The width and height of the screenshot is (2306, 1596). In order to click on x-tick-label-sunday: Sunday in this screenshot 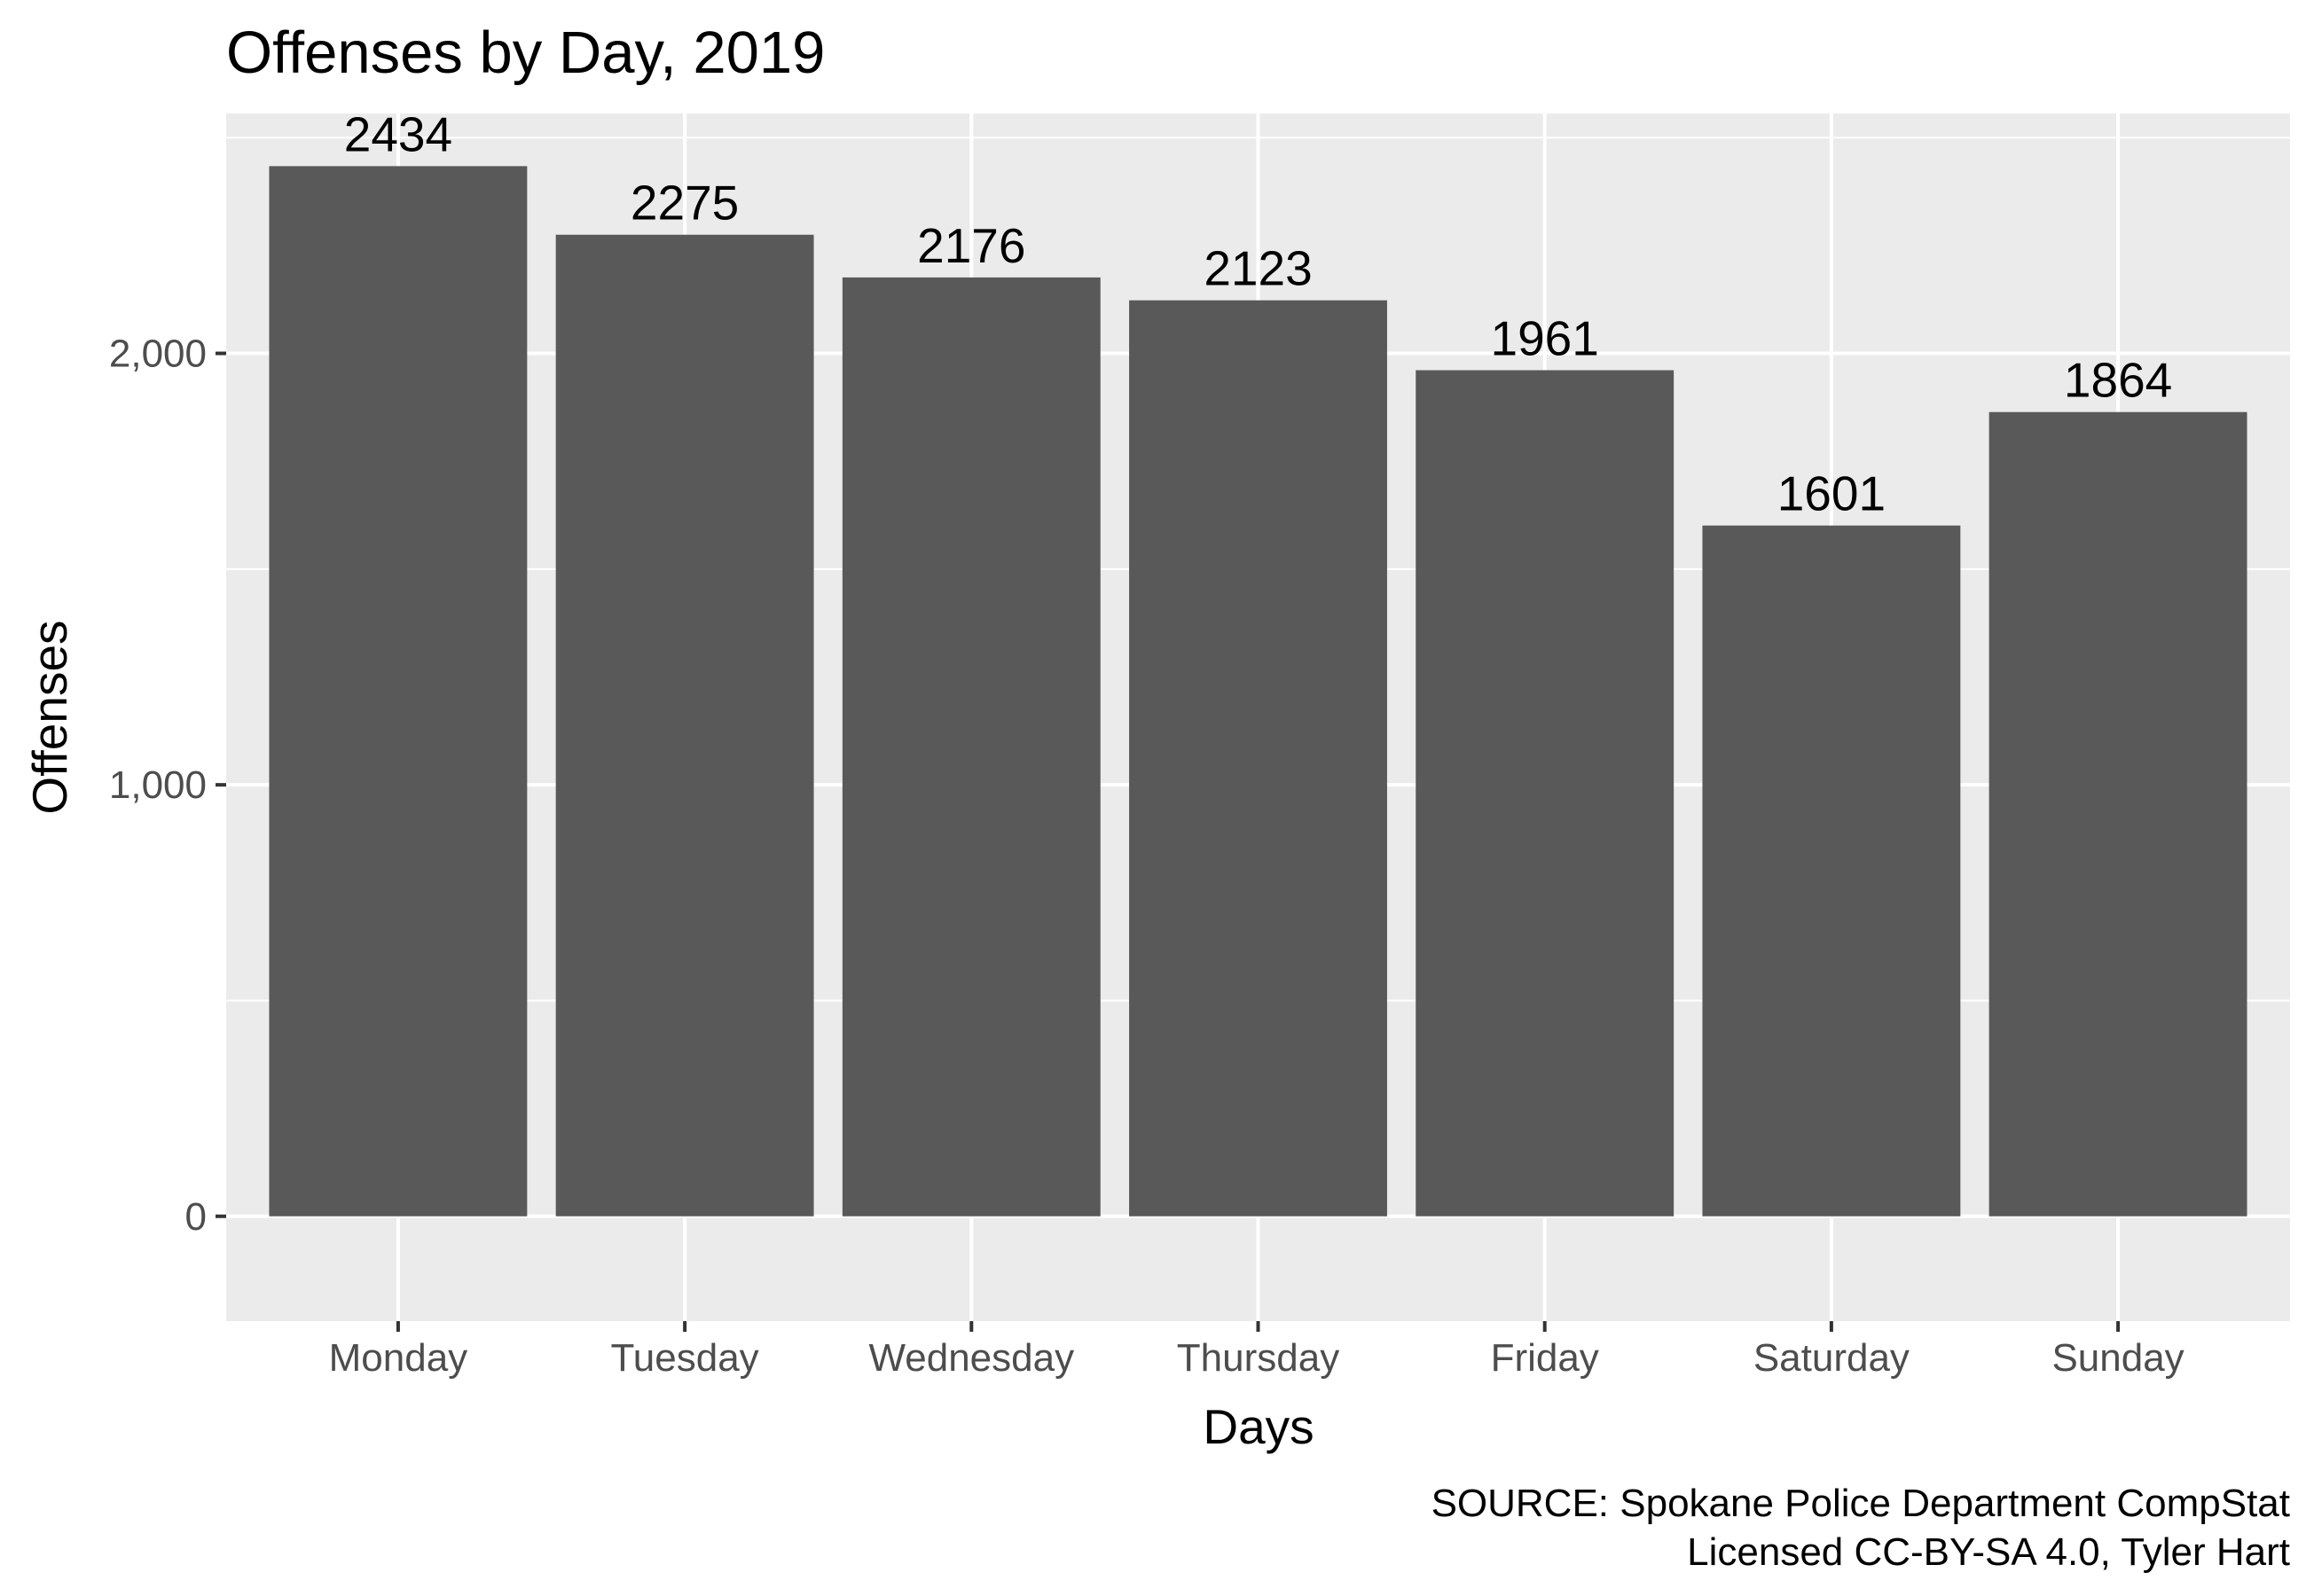, I will do `click(2117, 1358)`.